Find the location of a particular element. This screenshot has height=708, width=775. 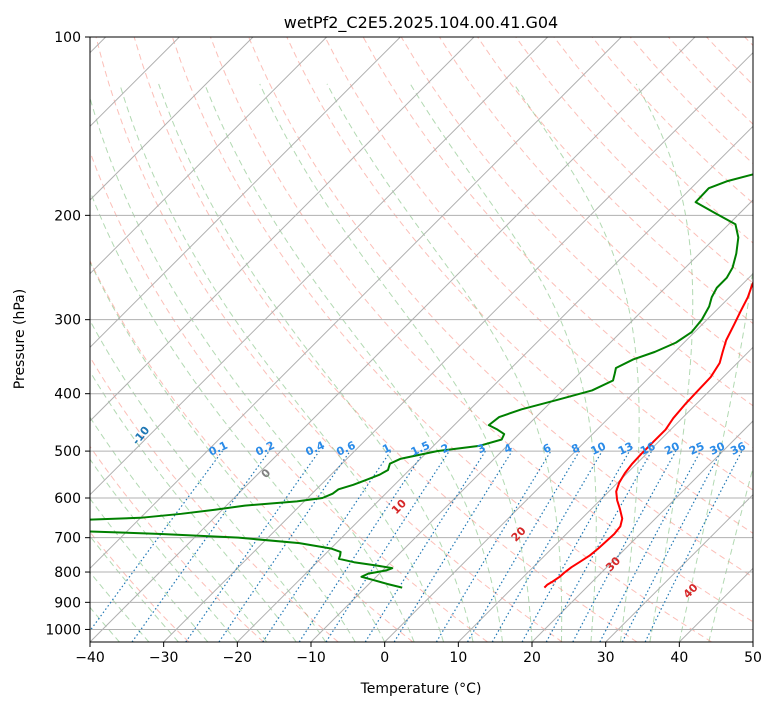

y-tick-label: 100 is located at coordinates (67, 38).